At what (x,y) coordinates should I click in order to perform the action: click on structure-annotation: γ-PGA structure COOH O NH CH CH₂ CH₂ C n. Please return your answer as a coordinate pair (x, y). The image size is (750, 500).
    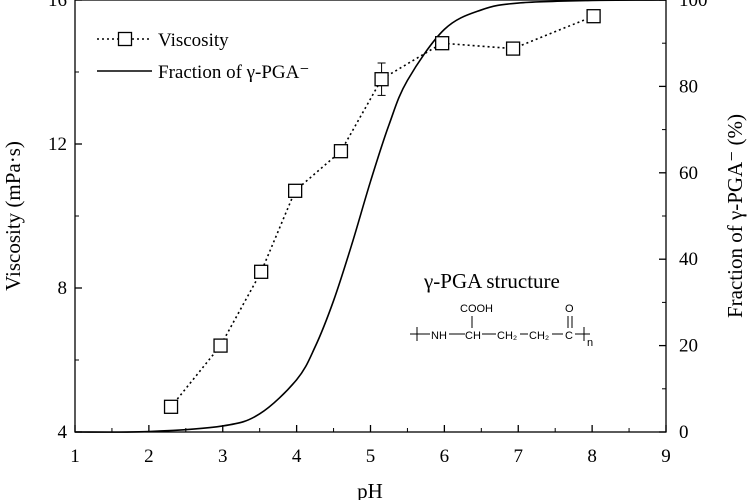
    Looking at the image, I should click on (501, 309).